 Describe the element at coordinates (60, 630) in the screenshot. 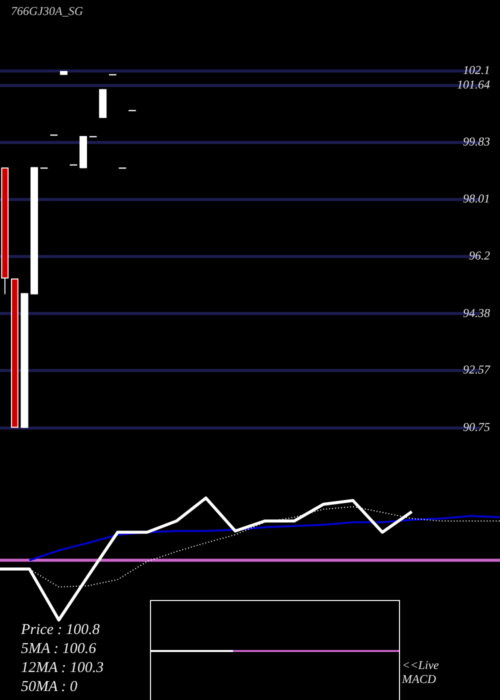

I see `text: Price : 100.8` at that location.